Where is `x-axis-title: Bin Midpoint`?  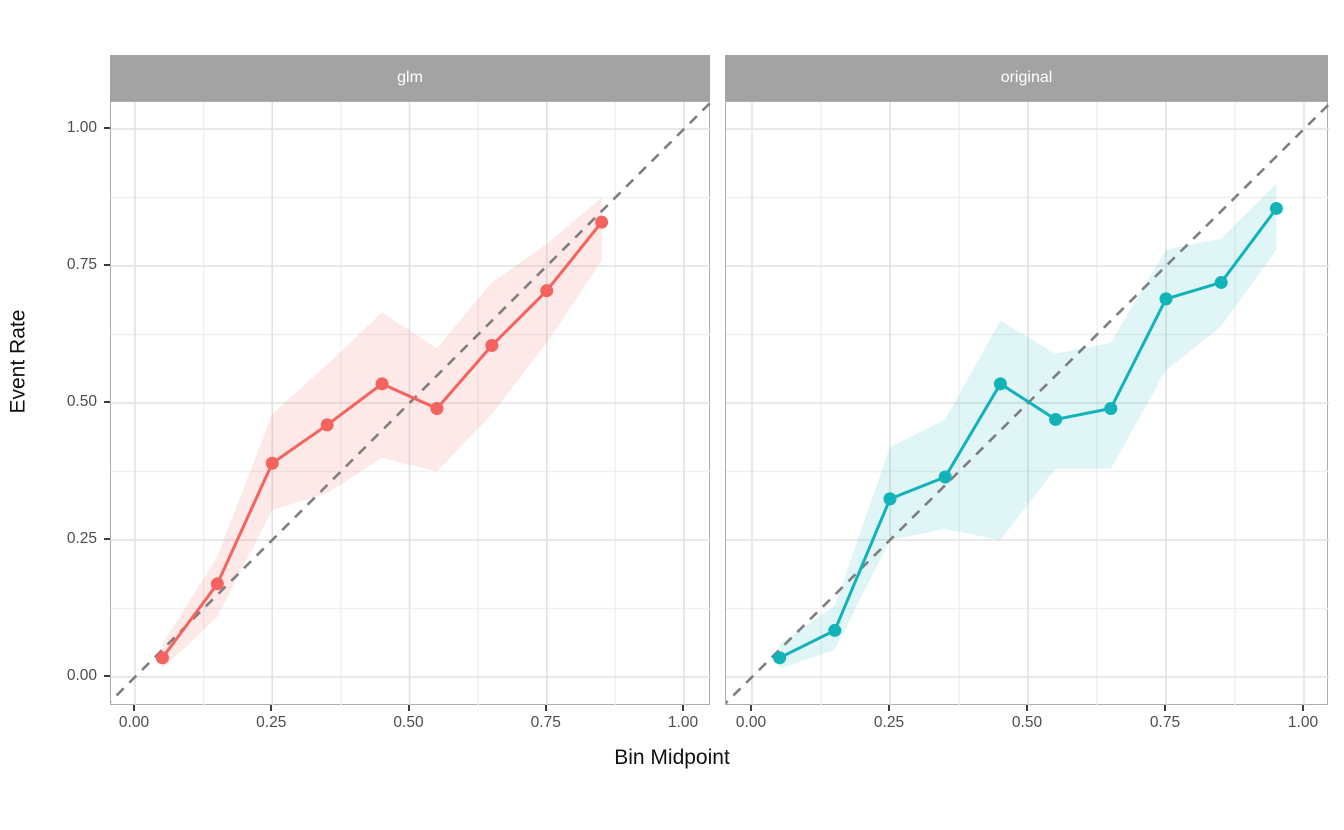
x-axis-title: Bin Midpoint is located at coordinates (672, 757).